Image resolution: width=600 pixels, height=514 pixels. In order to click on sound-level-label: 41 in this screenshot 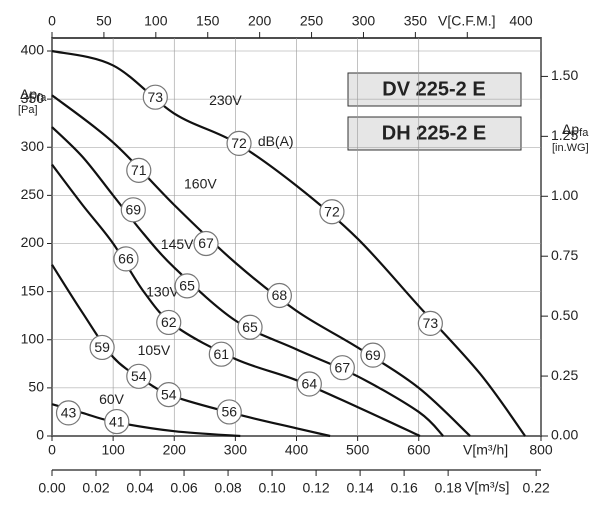, I will do `click(117, 421)`.